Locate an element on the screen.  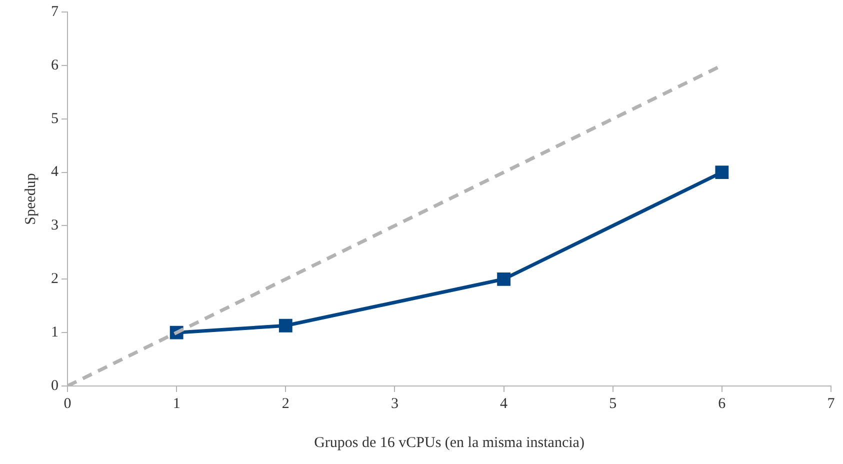
x-tick-label: 2 is located at coordinates (286, 404).